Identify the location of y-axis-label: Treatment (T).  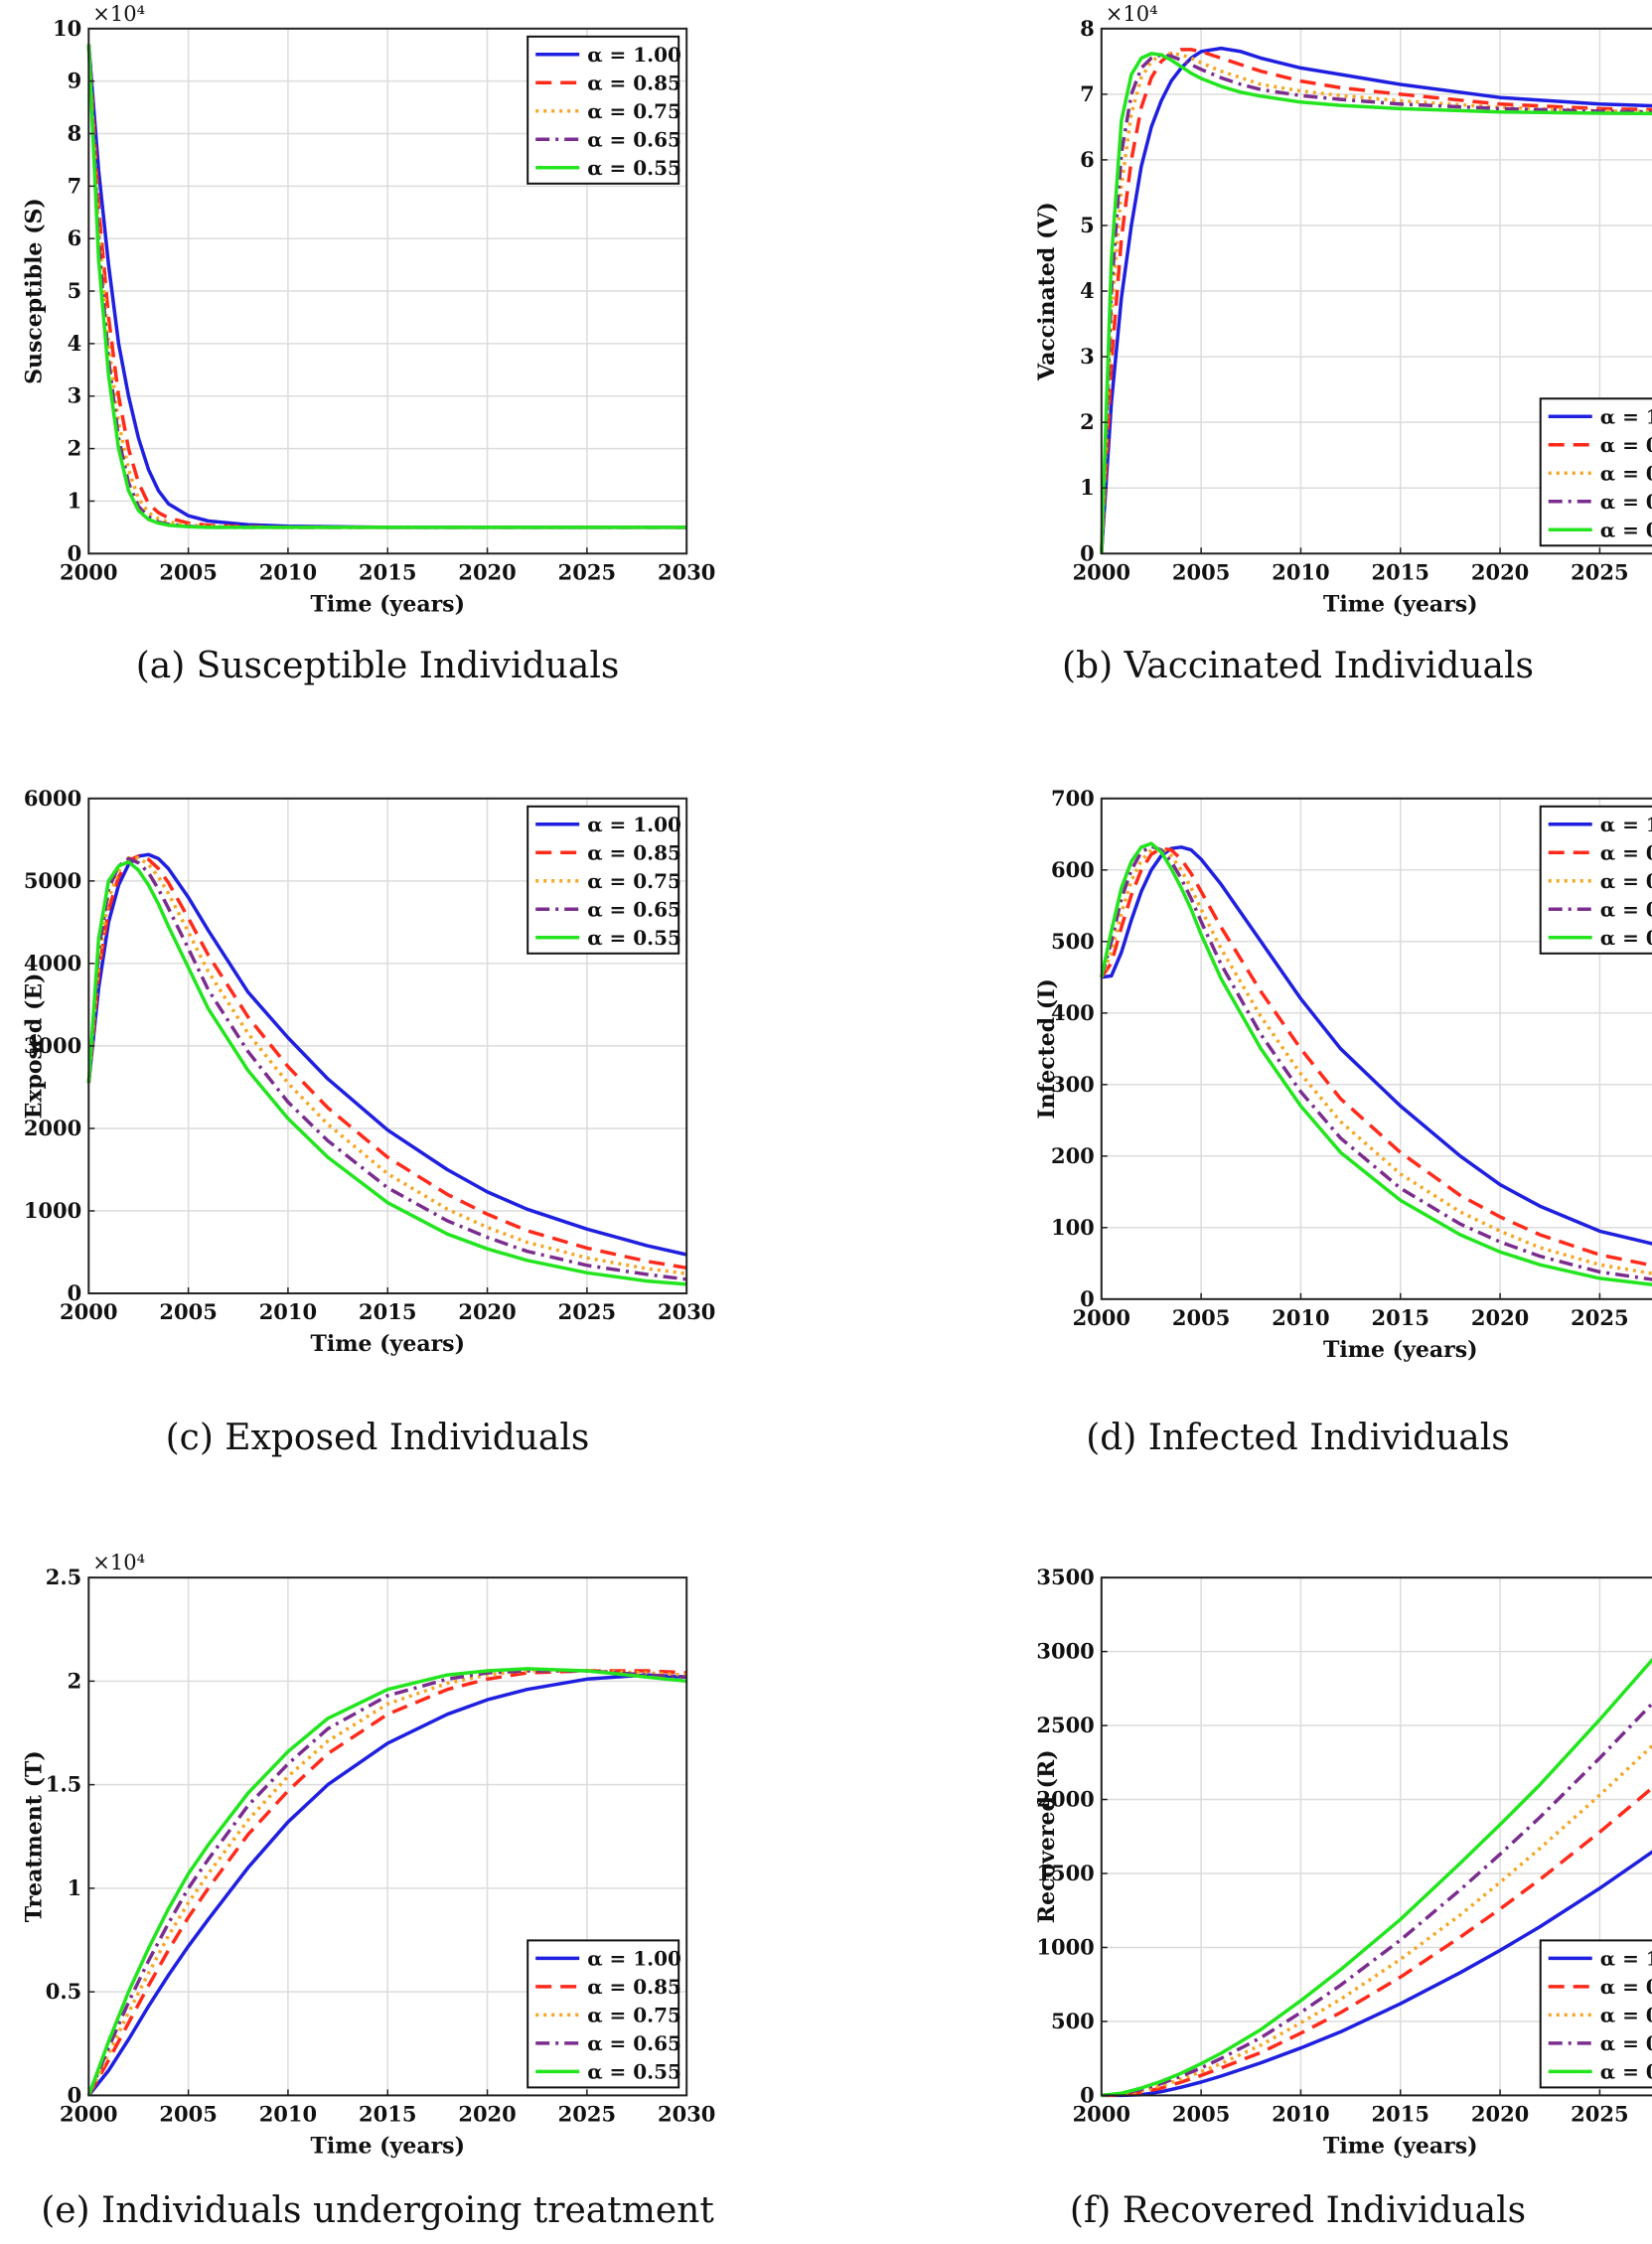
(34, 1836).